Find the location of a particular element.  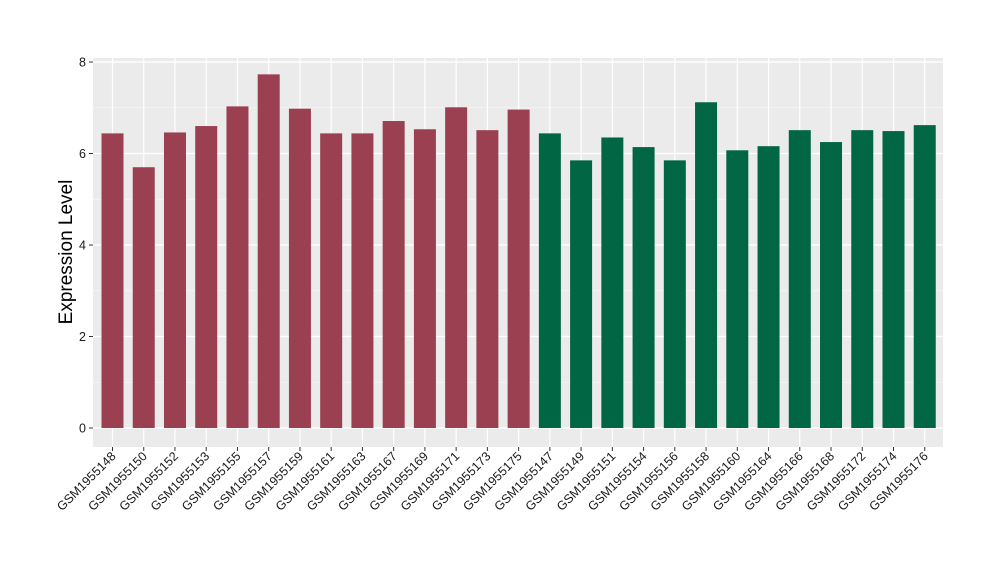

y-tick-label: 0 is located at coordinates (82, 429).